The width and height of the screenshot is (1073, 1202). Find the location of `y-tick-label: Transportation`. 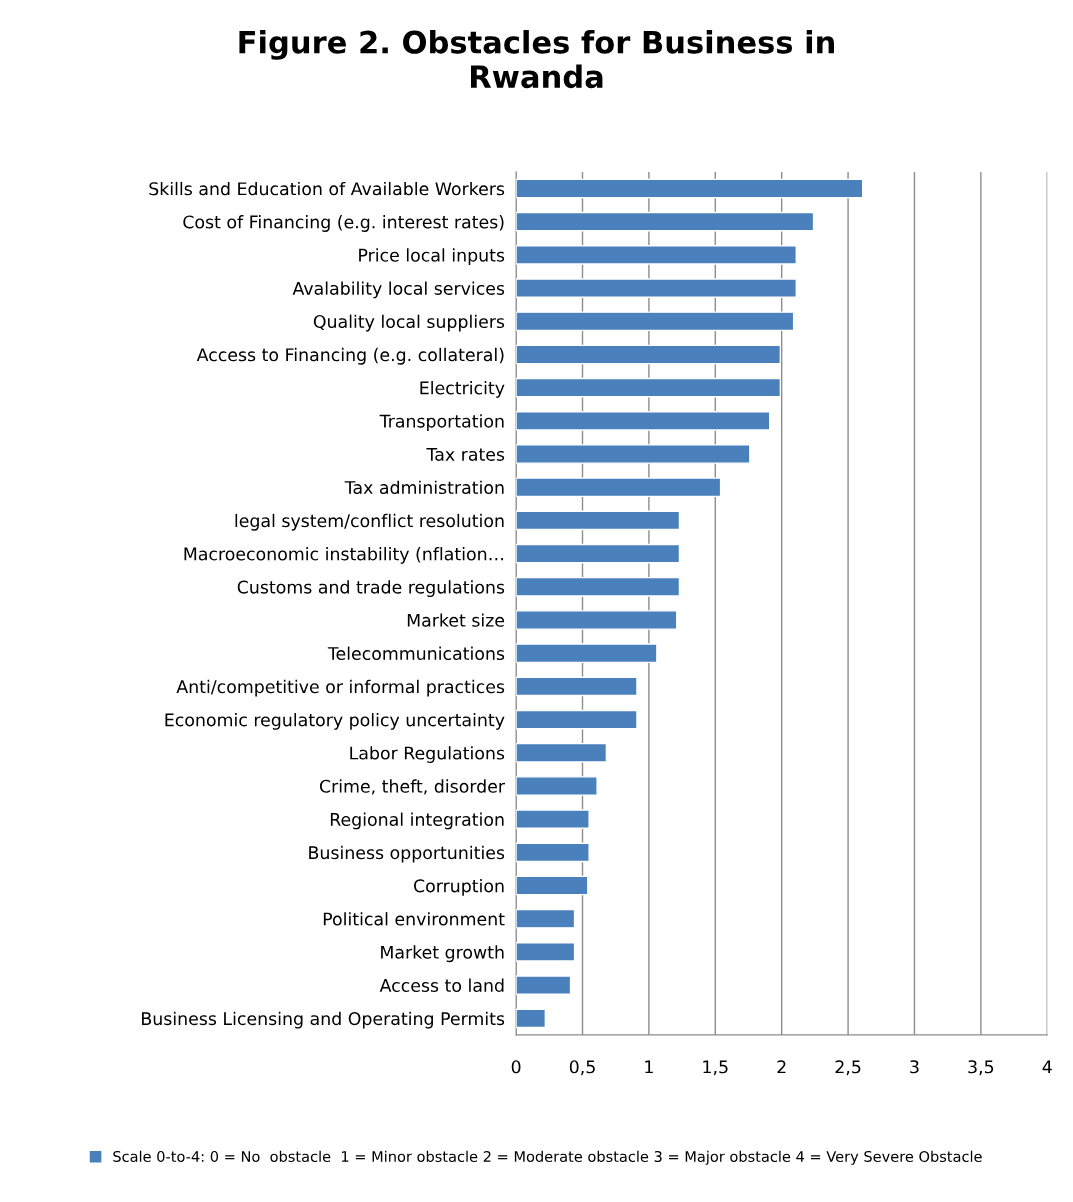

y-tick-label: Transportation is located at coordinates (441, 423).